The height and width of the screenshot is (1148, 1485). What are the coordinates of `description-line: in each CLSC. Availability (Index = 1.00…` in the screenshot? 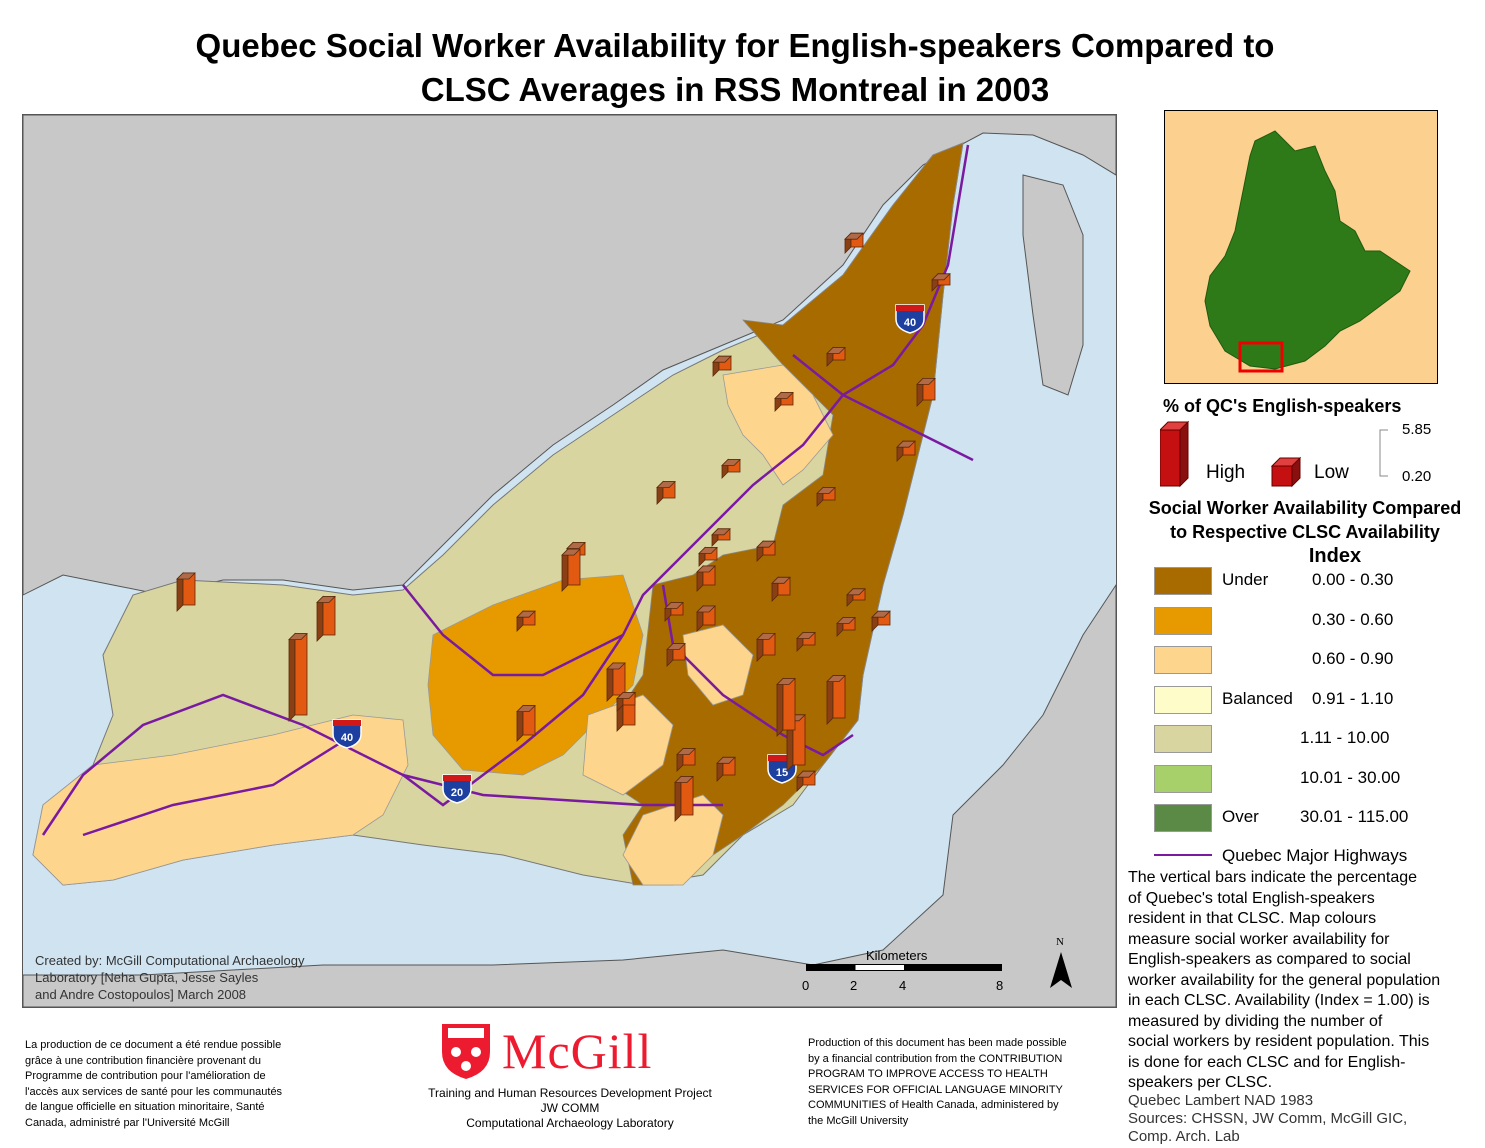 It's located at (1279, 1000).